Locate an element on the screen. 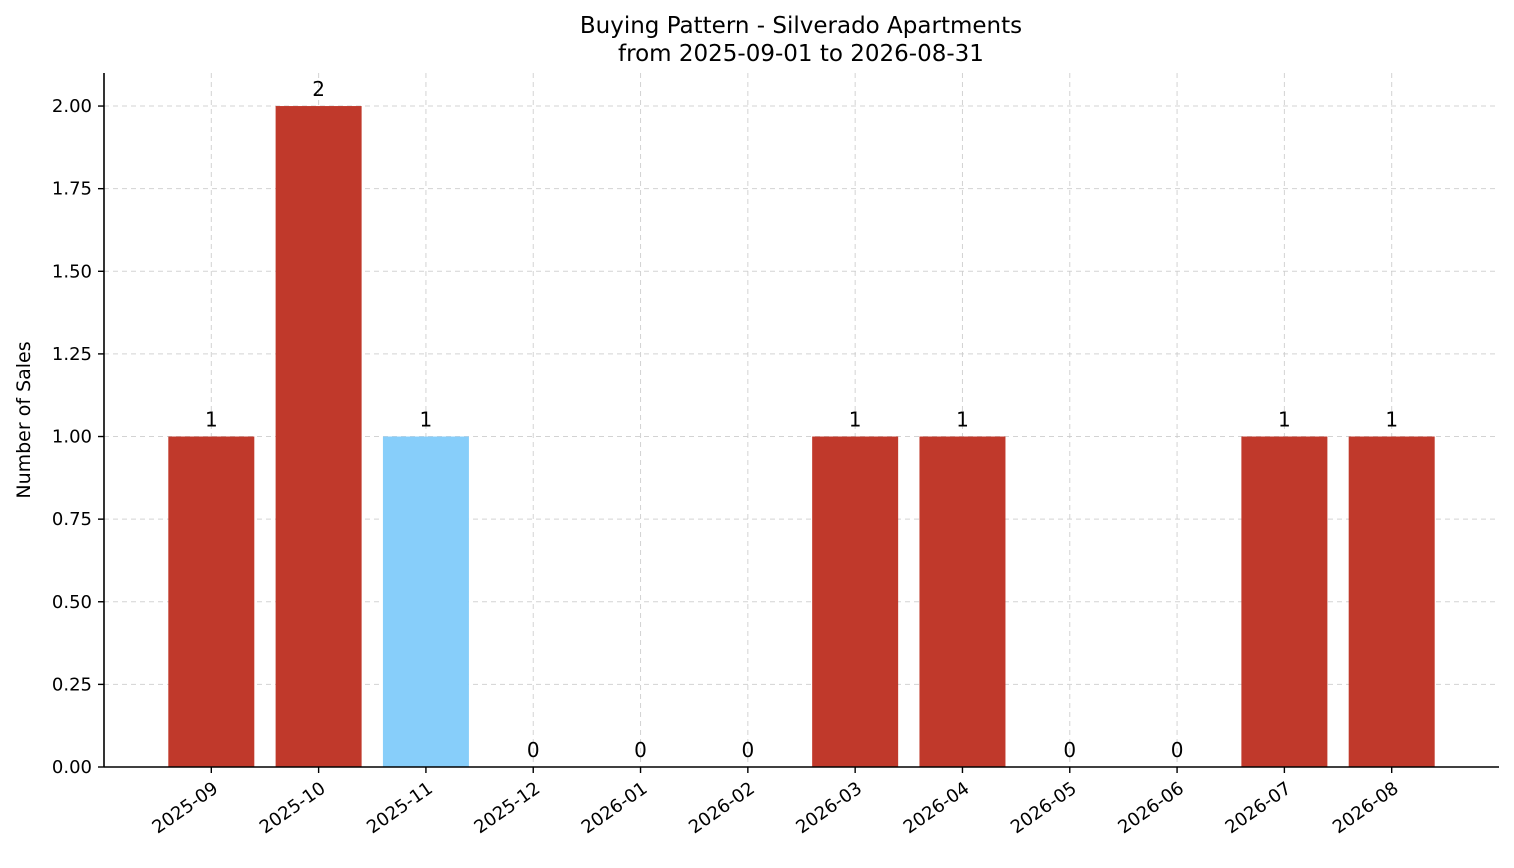 This screenshot has width=1514, height=868. x-tick-label-2025-09: 2025-09 is located at coordinates (186, 808).